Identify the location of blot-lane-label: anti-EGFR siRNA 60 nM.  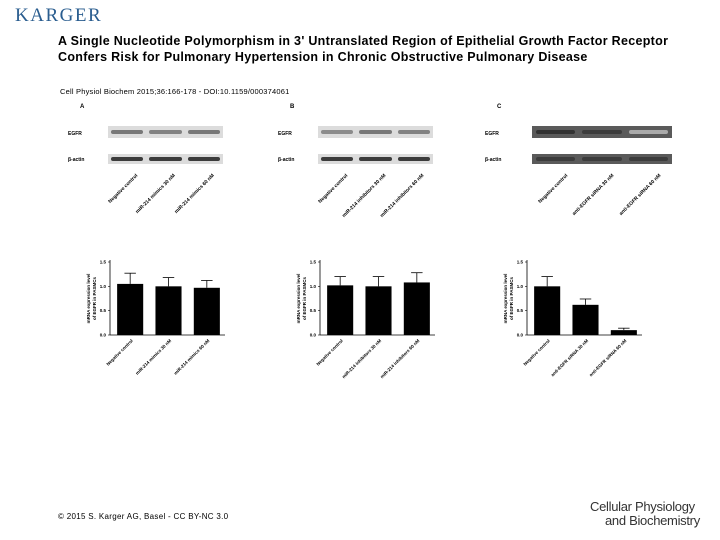
(640, 194).